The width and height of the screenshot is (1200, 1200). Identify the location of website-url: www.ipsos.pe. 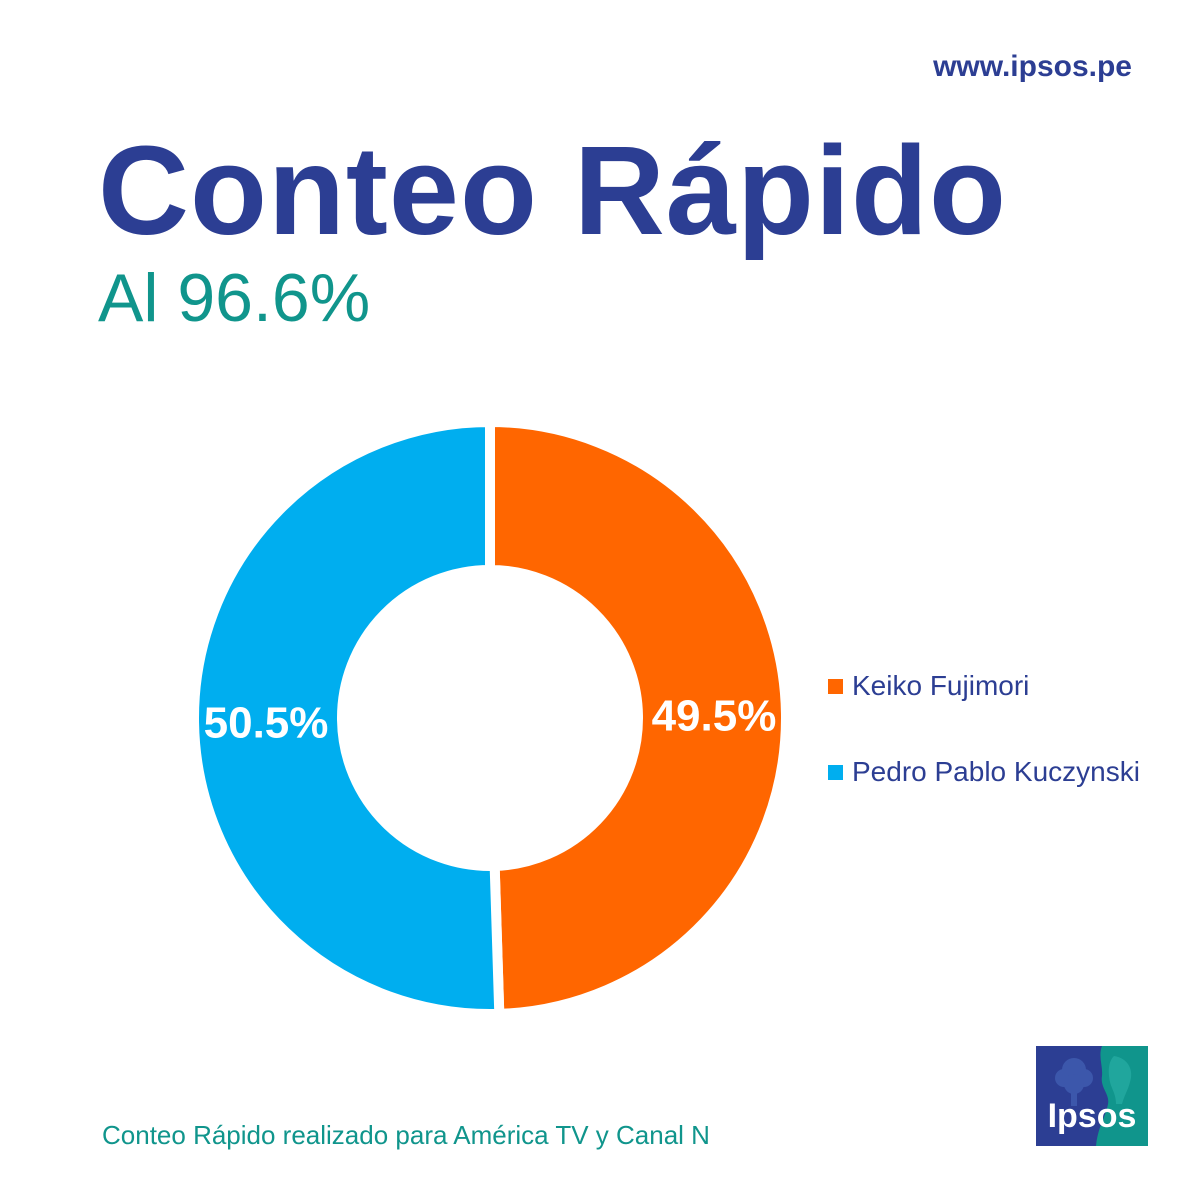
(1032, 66).